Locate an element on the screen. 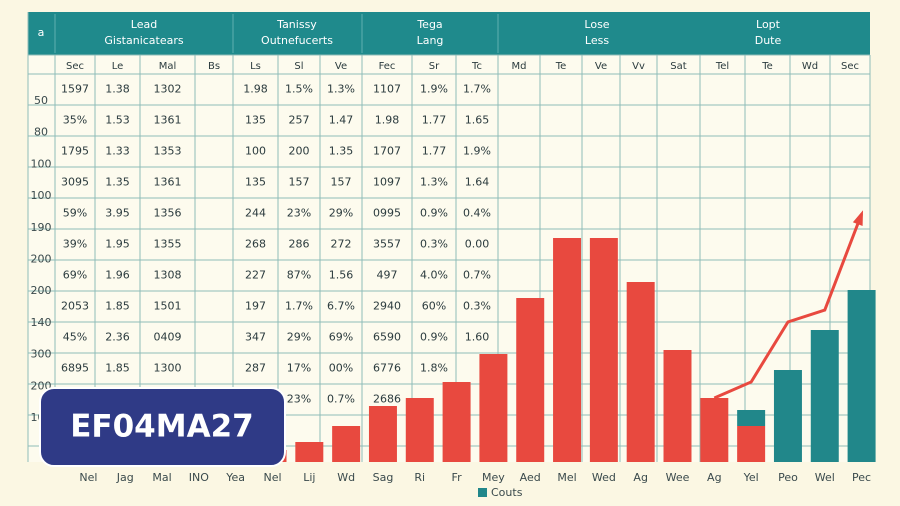  cell: 497 is located at coordinates (387, 275).